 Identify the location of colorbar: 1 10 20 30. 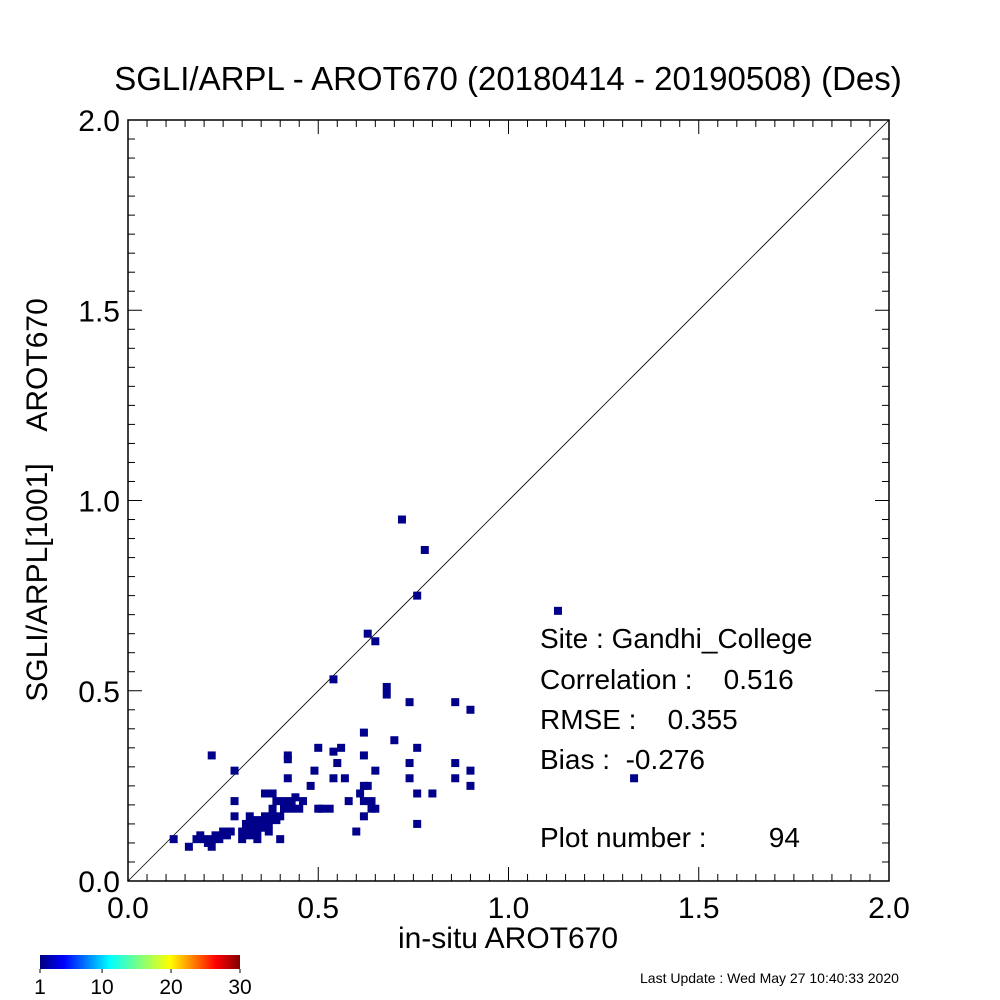
(143, 977).